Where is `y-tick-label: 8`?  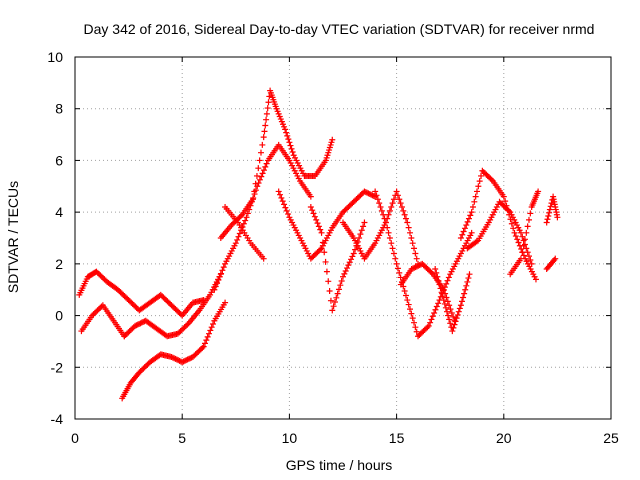
y-tick-label: 8 is located at coordinates (59, 109).